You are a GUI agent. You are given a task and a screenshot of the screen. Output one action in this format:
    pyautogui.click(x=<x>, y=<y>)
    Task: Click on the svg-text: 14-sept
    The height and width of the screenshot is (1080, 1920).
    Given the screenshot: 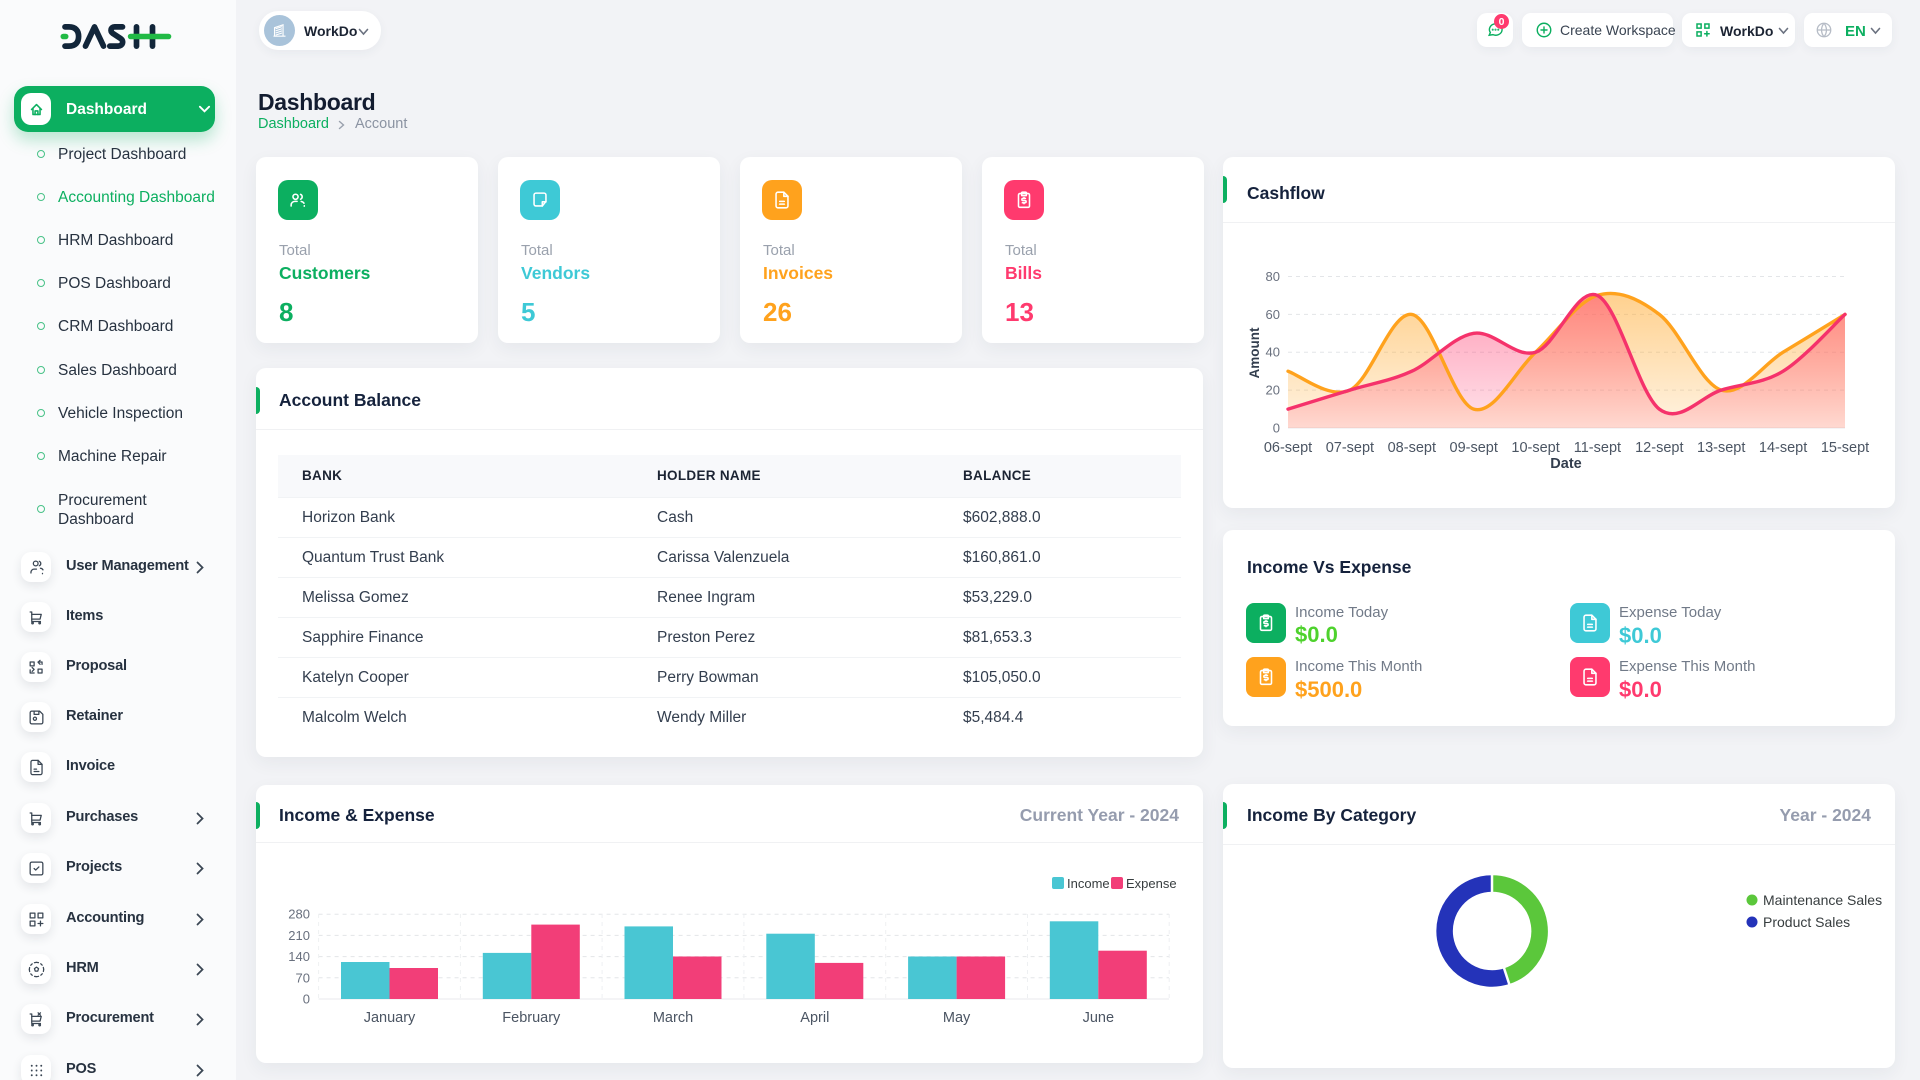 What is the action you would take?
    pyautogui.click(x=1783, y=448)
    